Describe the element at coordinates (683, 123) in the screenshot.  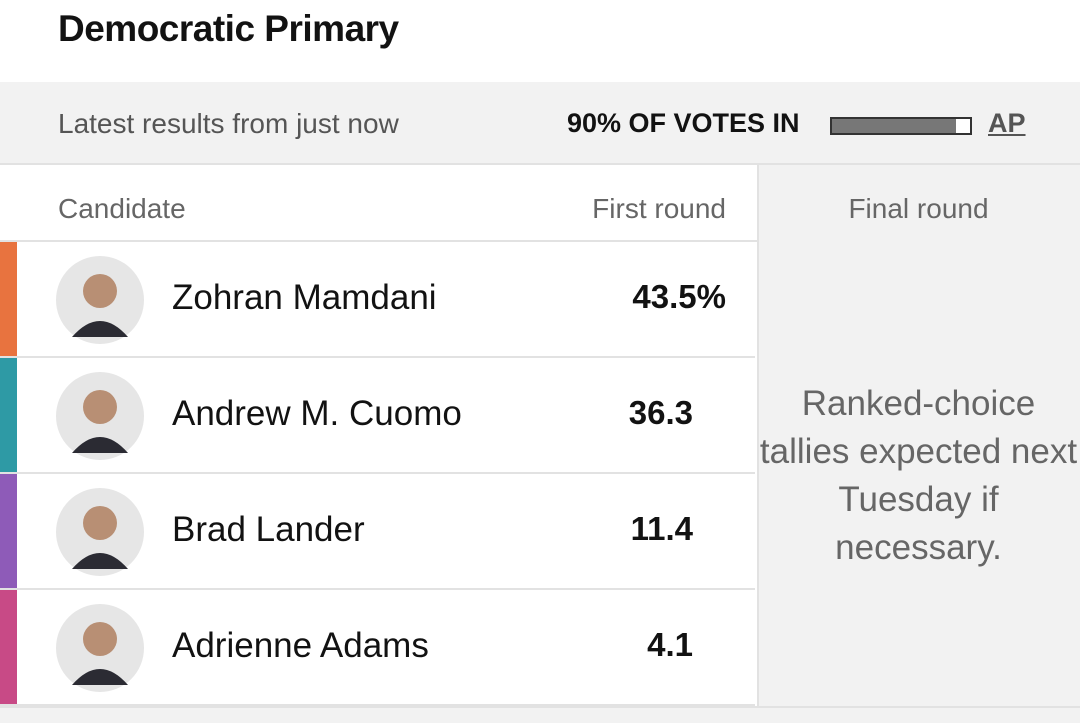
I see `votes-in: 90% OF VOTES IN` at that location.